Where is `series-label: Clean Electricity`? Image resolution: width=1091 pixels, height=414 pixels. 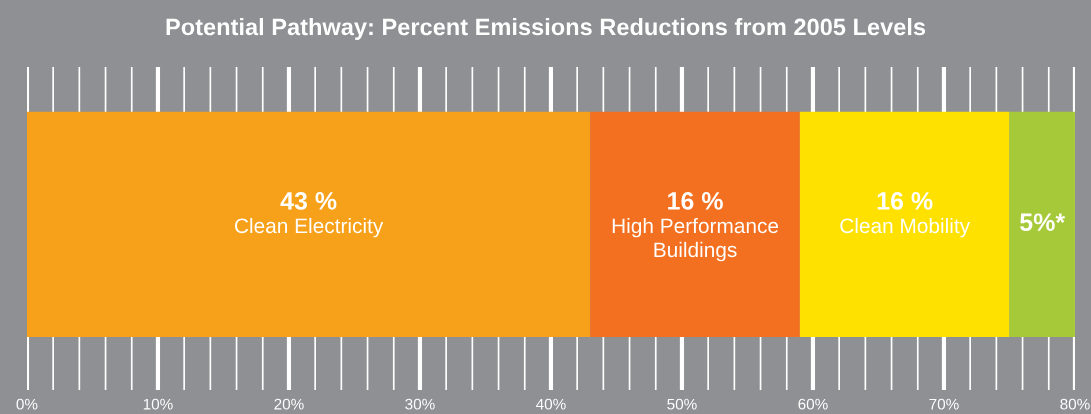
series-label: Clean Electricity is located at coordinates (309, 227).